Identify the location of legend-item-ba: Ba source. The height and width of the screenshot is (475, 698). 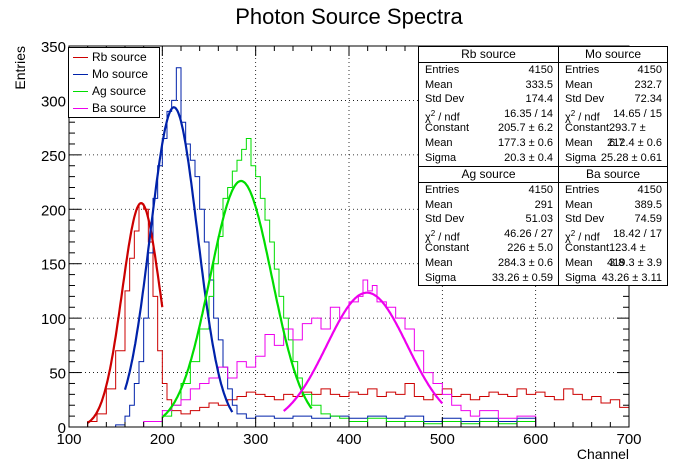
(114, 108).